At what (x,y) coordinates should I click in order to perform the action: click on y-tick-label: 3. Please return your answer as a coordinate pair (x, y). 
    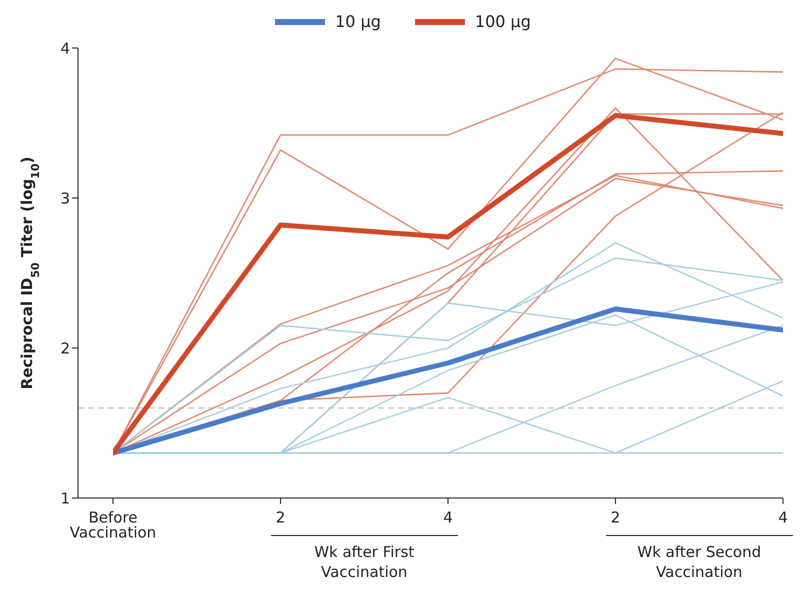
    Looking at the image, I should click on (65, 198).